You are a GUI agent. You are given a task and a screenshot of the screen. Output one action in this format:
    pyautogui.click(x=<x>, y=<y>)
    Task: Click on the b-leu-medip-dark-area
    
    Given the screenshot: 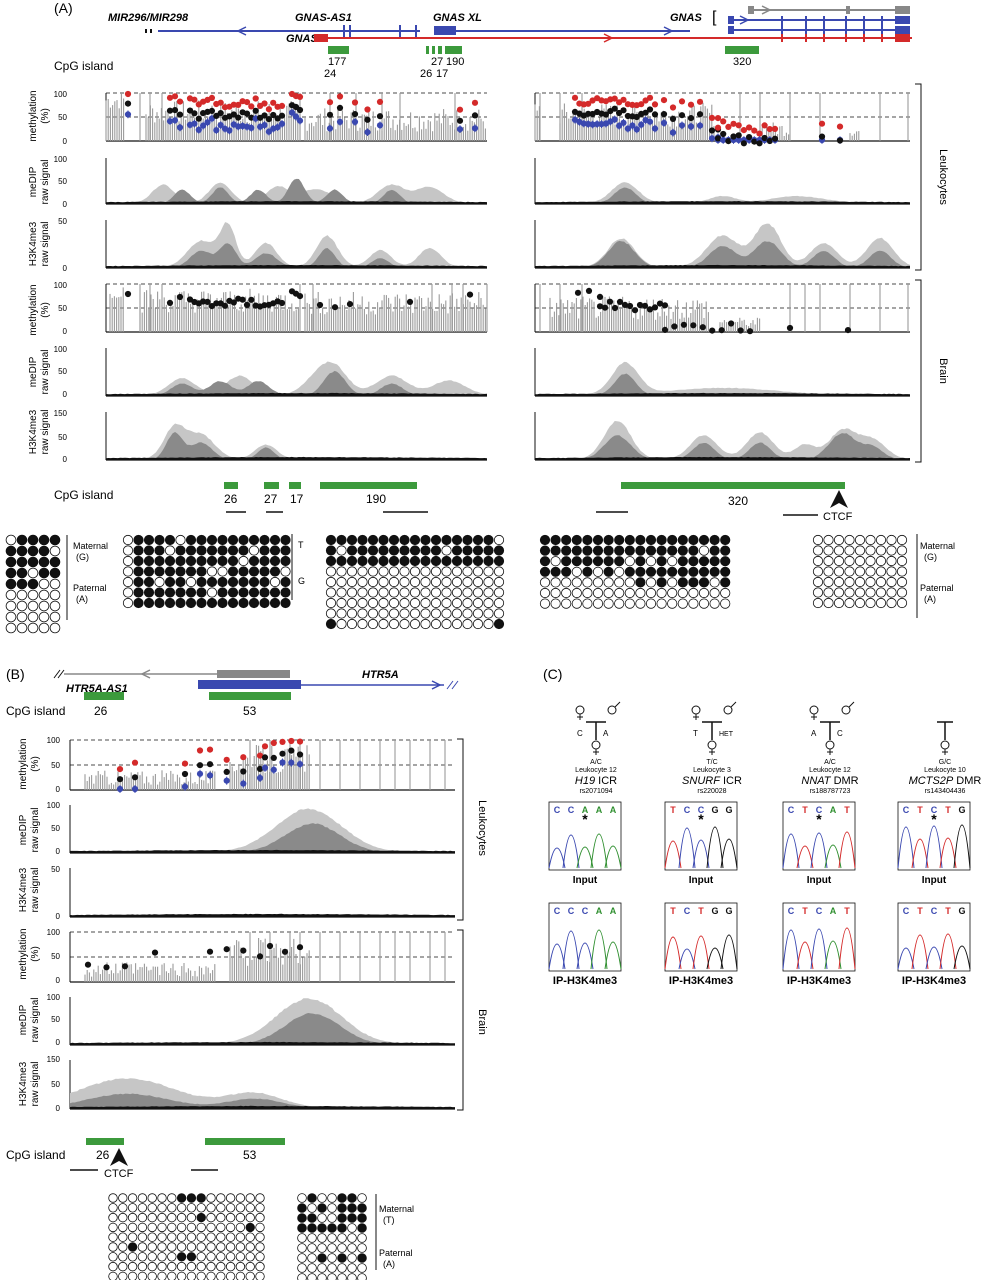 What is the action you would take?
    pyautogui.click(x=262, y=851)
    